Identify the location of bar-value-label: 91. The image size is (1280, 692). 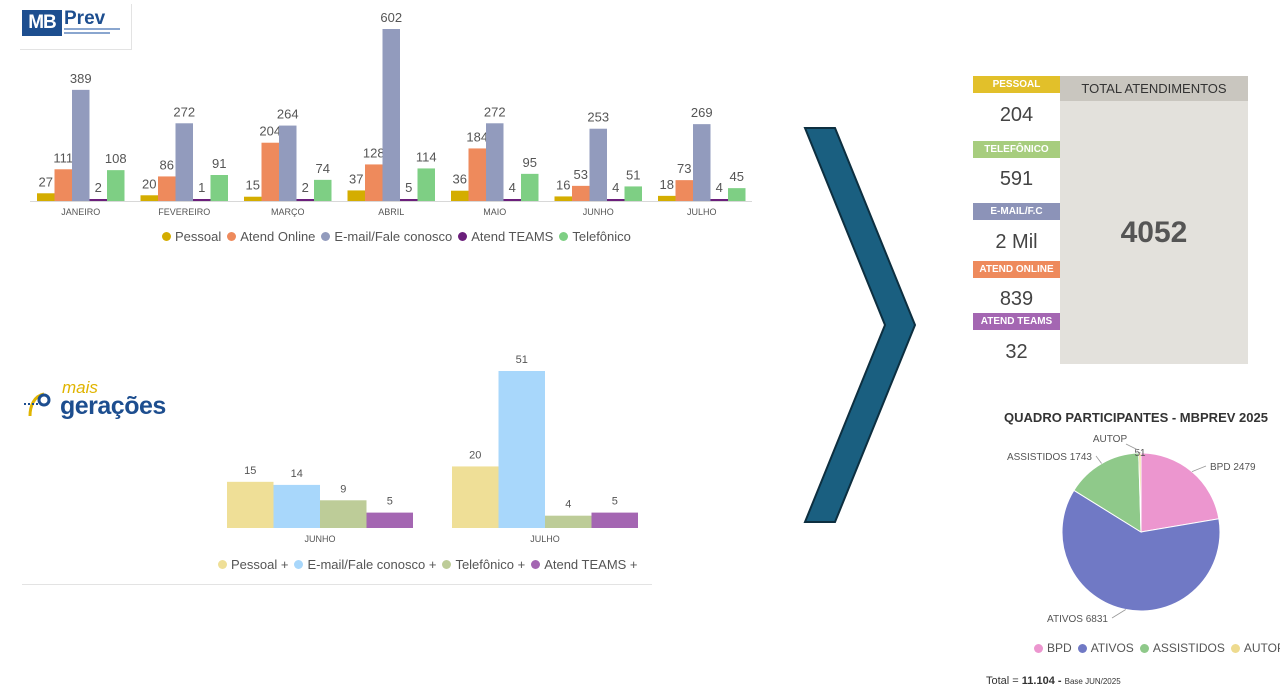
(219, 163).